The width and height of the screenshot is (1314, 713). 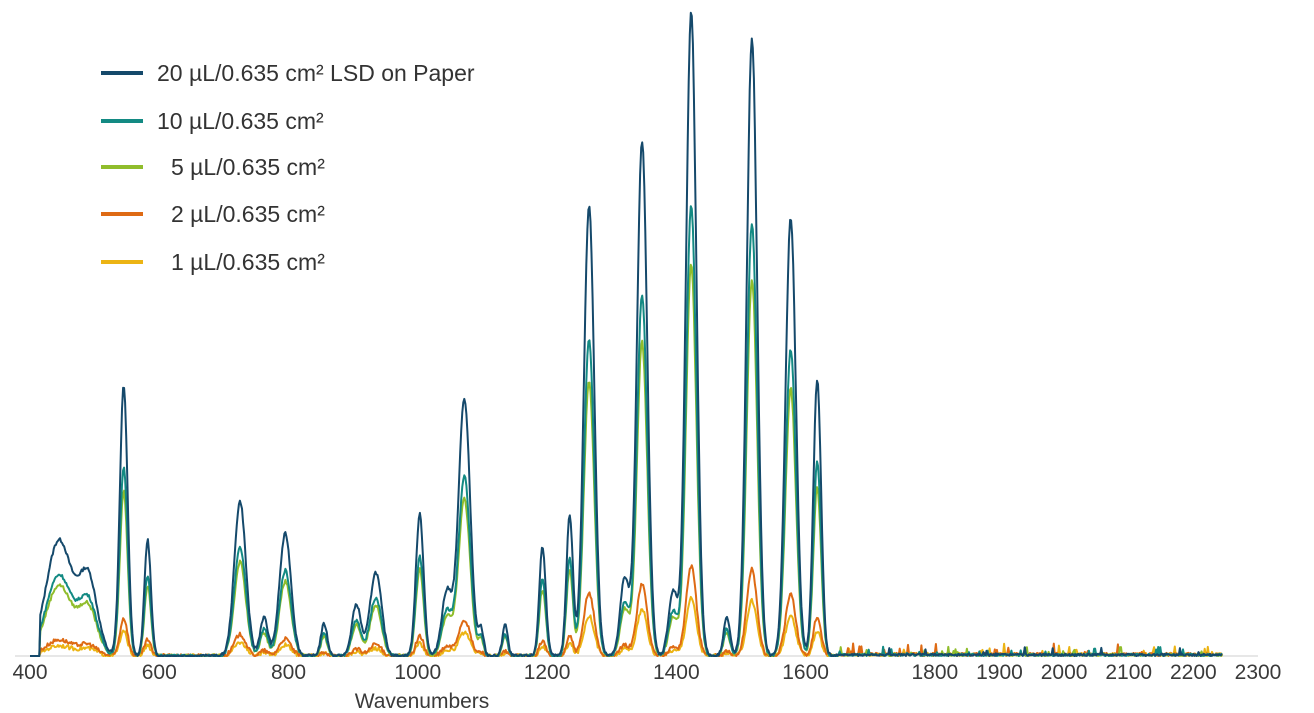 I want to click on x-tick-label: 2100, so click(x=1128, y=672).